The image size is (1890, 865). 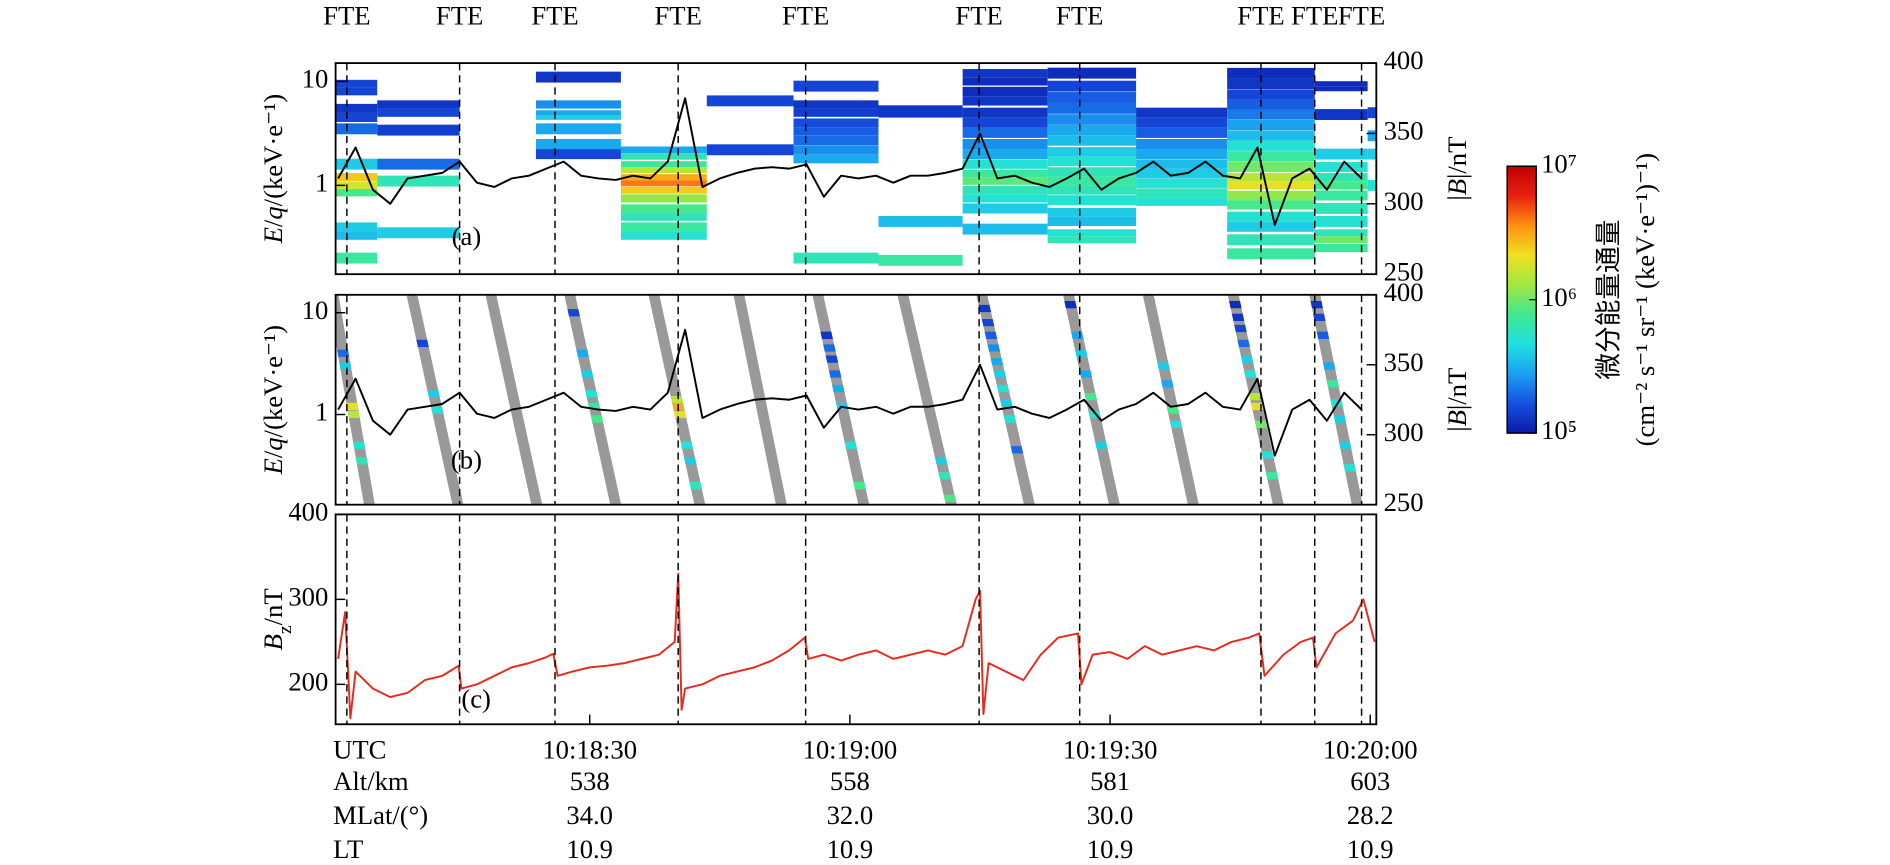 I want to click on y2-tick-label: 250, so click(x=1404, y=271).